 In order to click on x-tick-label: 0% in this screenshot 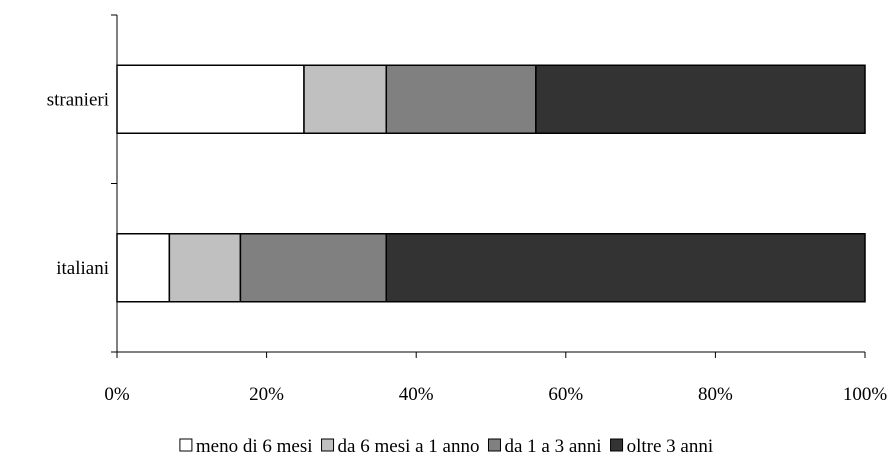, I will do `click(117, 394)`.